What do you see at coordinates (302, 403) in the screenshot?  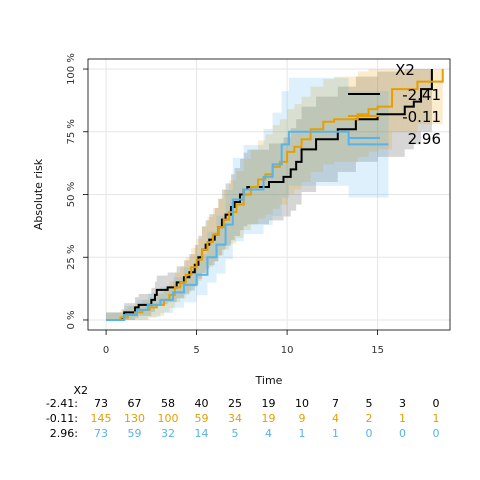 I see `risk-cell-0-6: 10` at bounding box center [302, 403].